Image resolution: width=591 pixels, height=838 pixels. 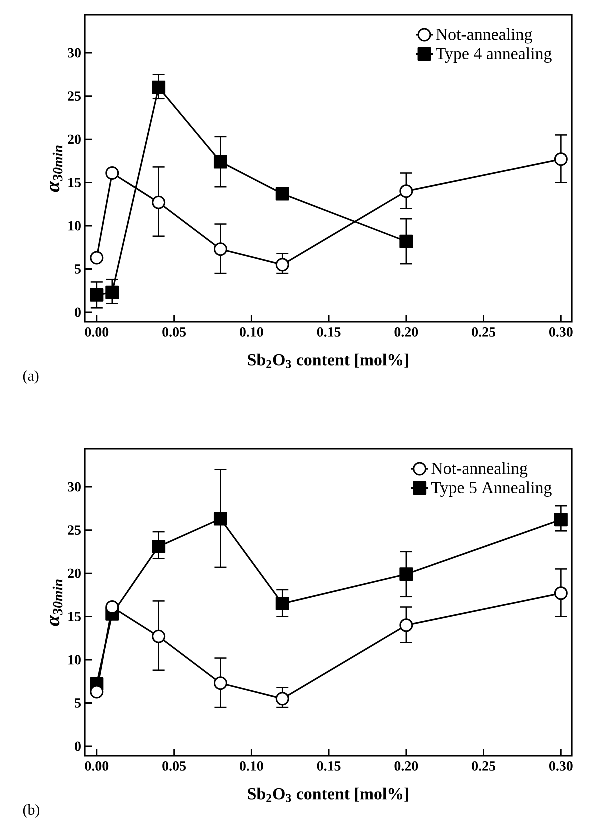 I want to click on legend-label: Type 5 Annealing, so click(x=491, y=490).